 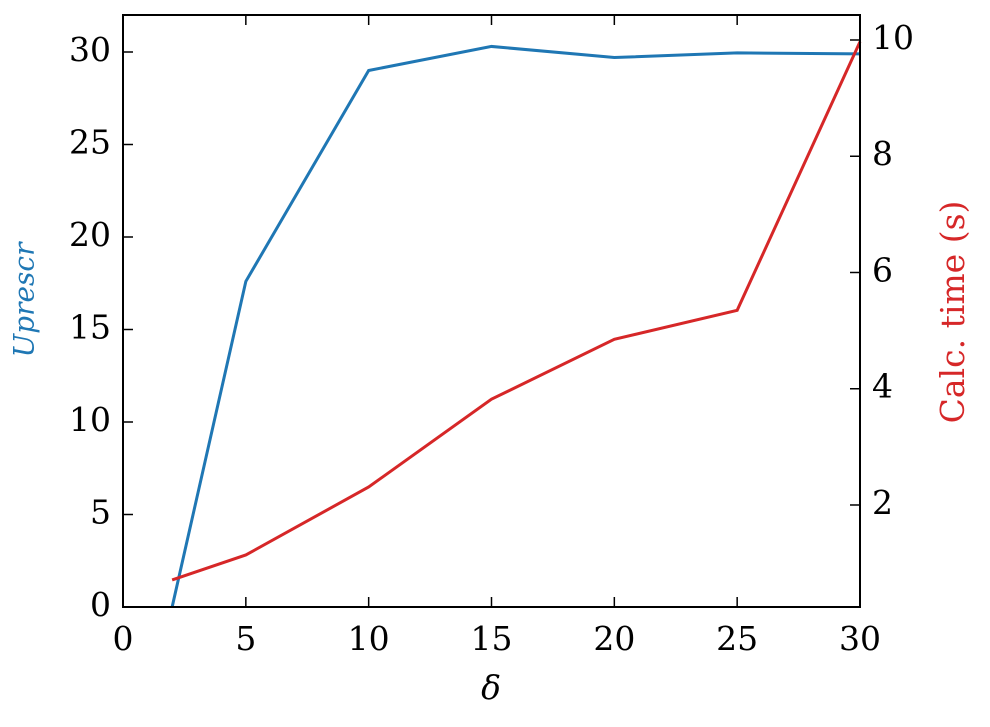 What do you see at coordinates (492, 638) in the screenshot?
I see `x-tick-label: 15` at bounding box center [492, 638].